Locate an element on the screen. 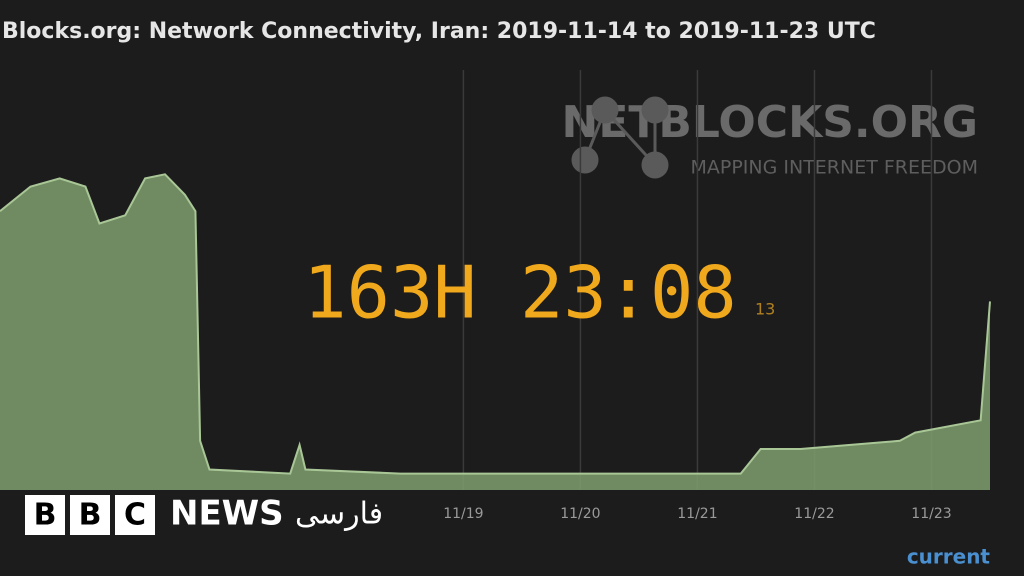 The width and height of the screenshot is (1024, 576). logo-language: فارسی is located at coordinates (339, 514).